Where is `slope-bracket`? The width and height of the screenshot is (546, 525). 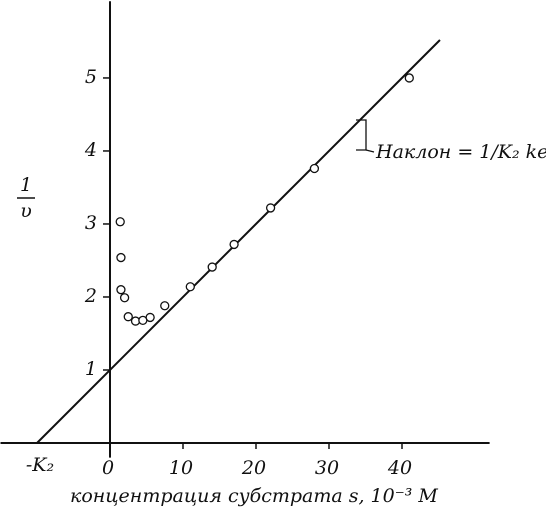 slope-bracket is located at coordinates (361, 135).